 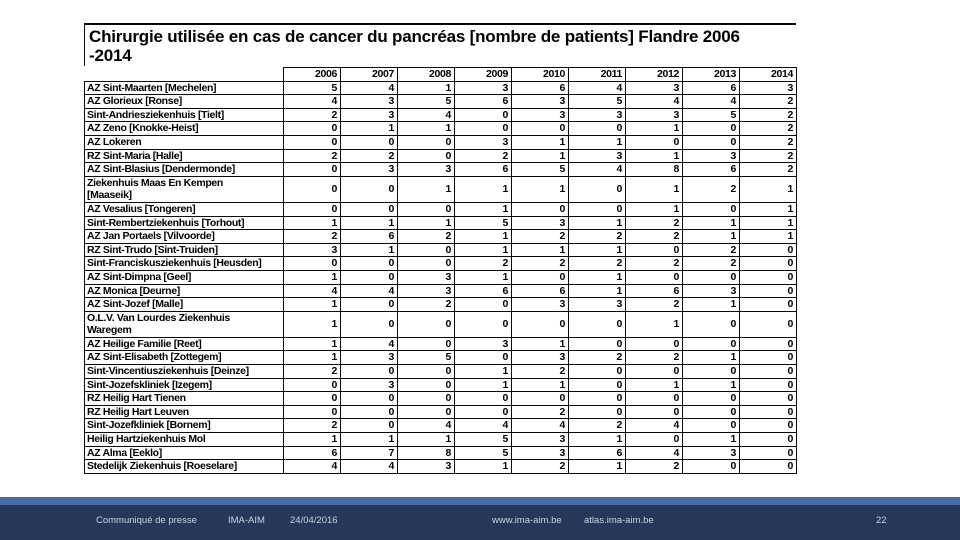 I want to click on year-header: 2007, so click(x=369, y=74).